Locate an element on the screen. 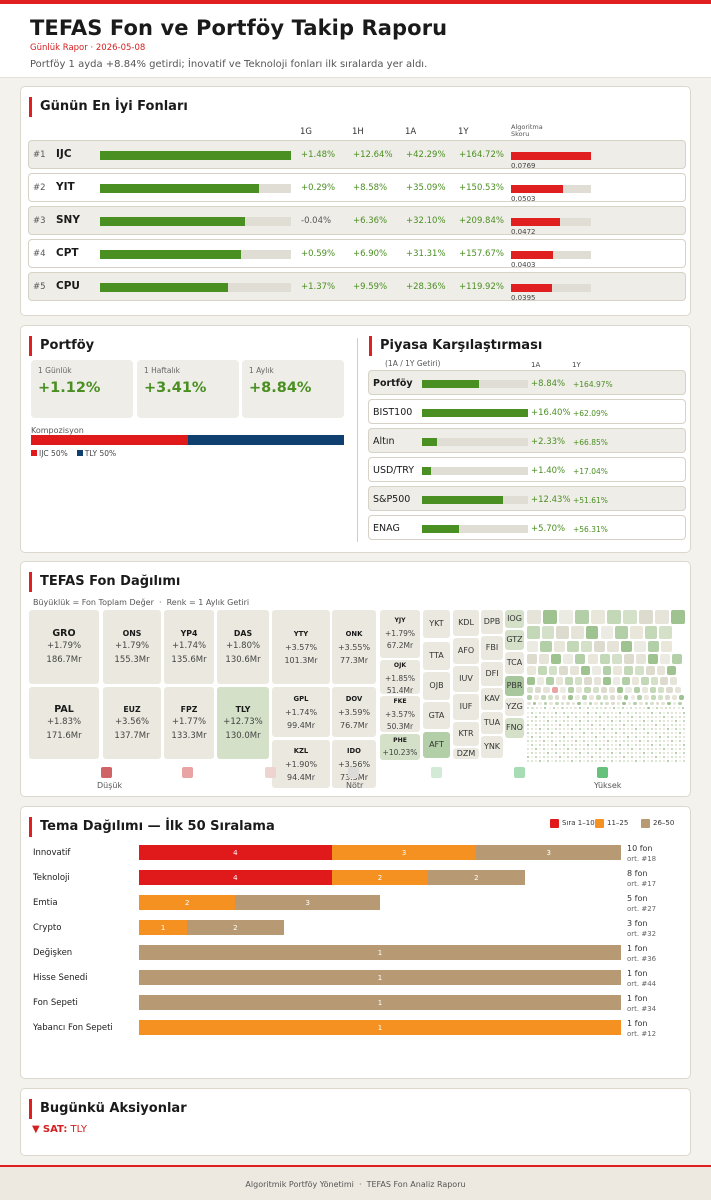 Image resolution: width=711 pixels, height=1200 pixels. tile-return: +3.56% is located at coordinates (354, 764).